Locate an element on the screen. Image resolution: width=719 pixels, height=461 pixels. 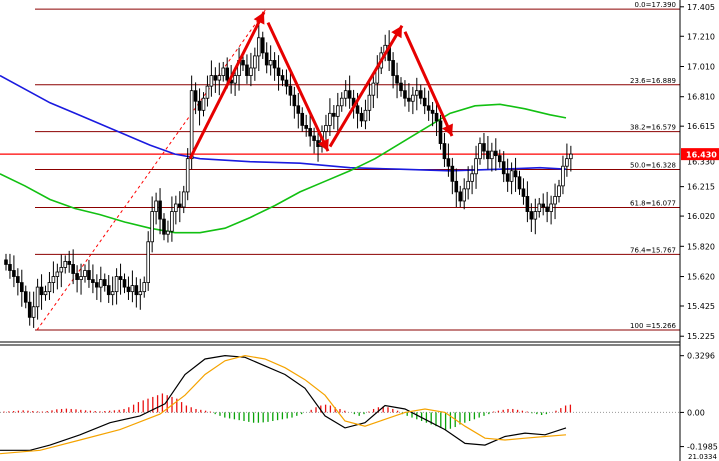
price-tick-label: 17.010 is located at coordinates (701, 66).